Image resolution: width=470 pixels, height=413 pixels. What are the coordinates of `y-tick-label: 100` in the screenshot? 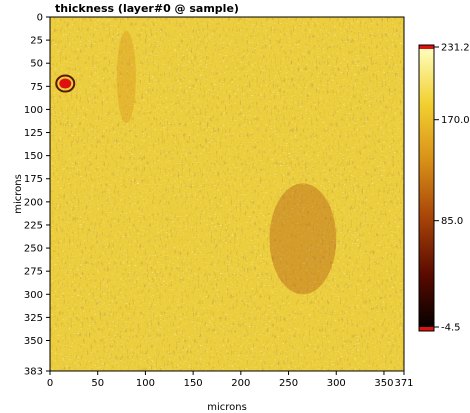 It's located at (33, 110).